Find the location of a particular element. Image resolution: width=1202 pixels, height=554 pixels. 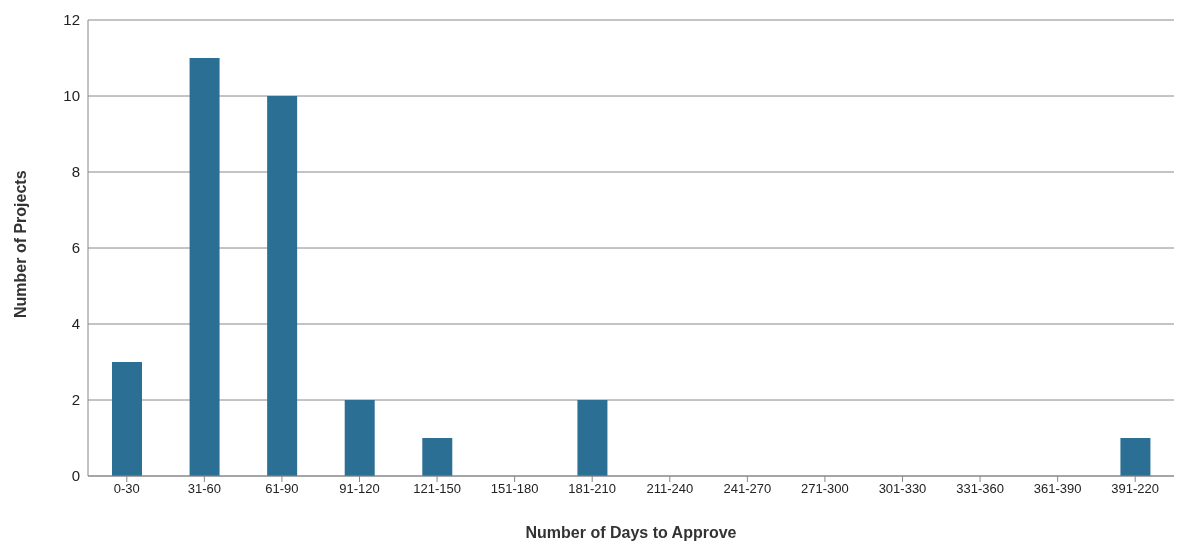

x-tick-label: 391-220 is located at coordinates (1135, 489).